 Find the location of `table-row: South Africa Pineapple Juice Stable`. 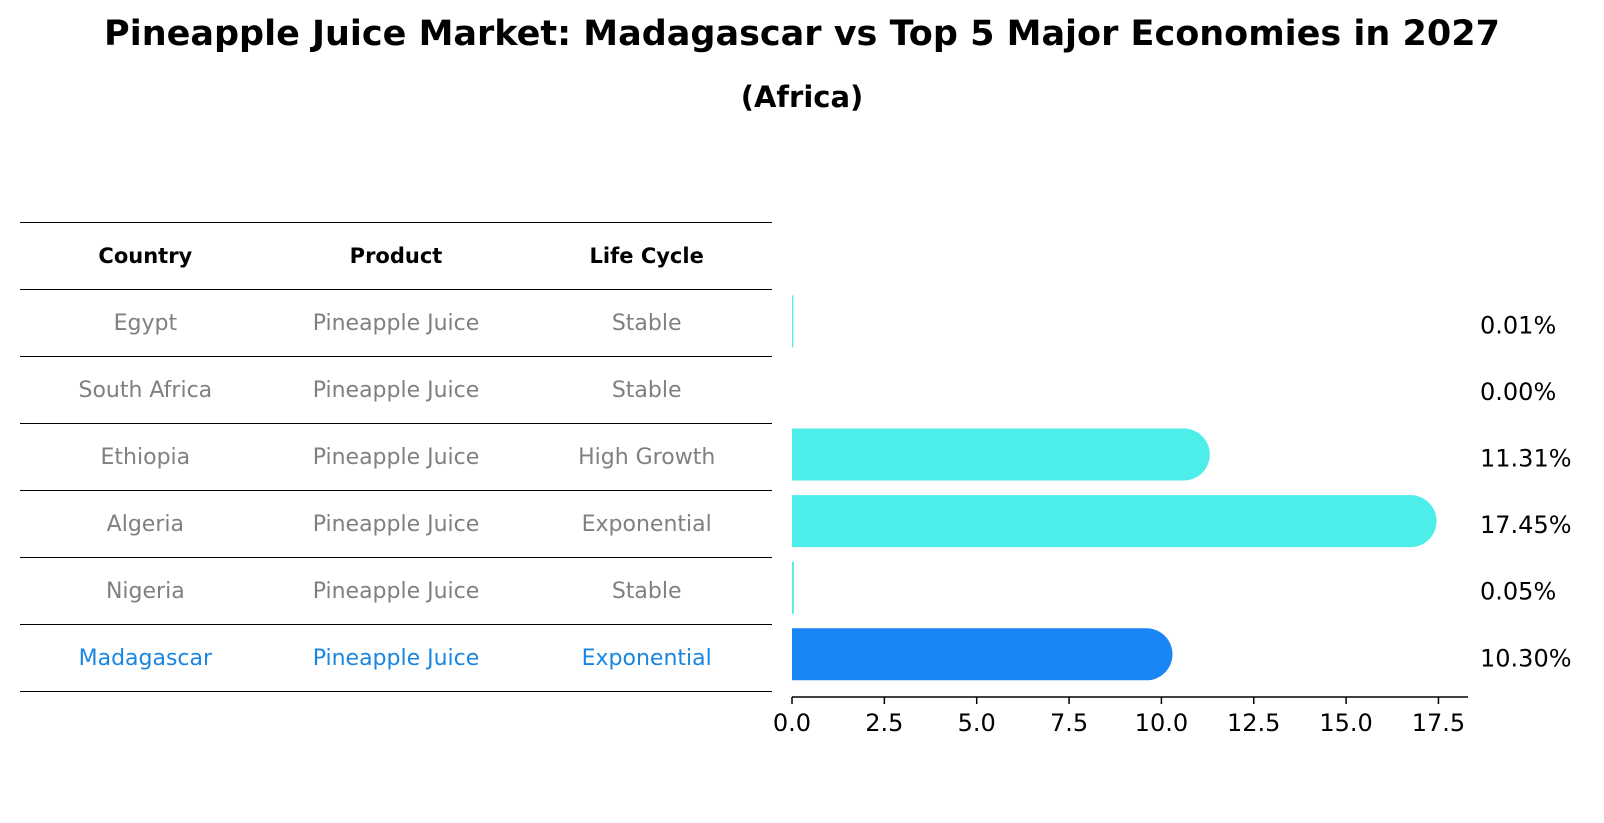

table-row: South Africa Pineapple Juice Stable is located at coordinates (396, 389).